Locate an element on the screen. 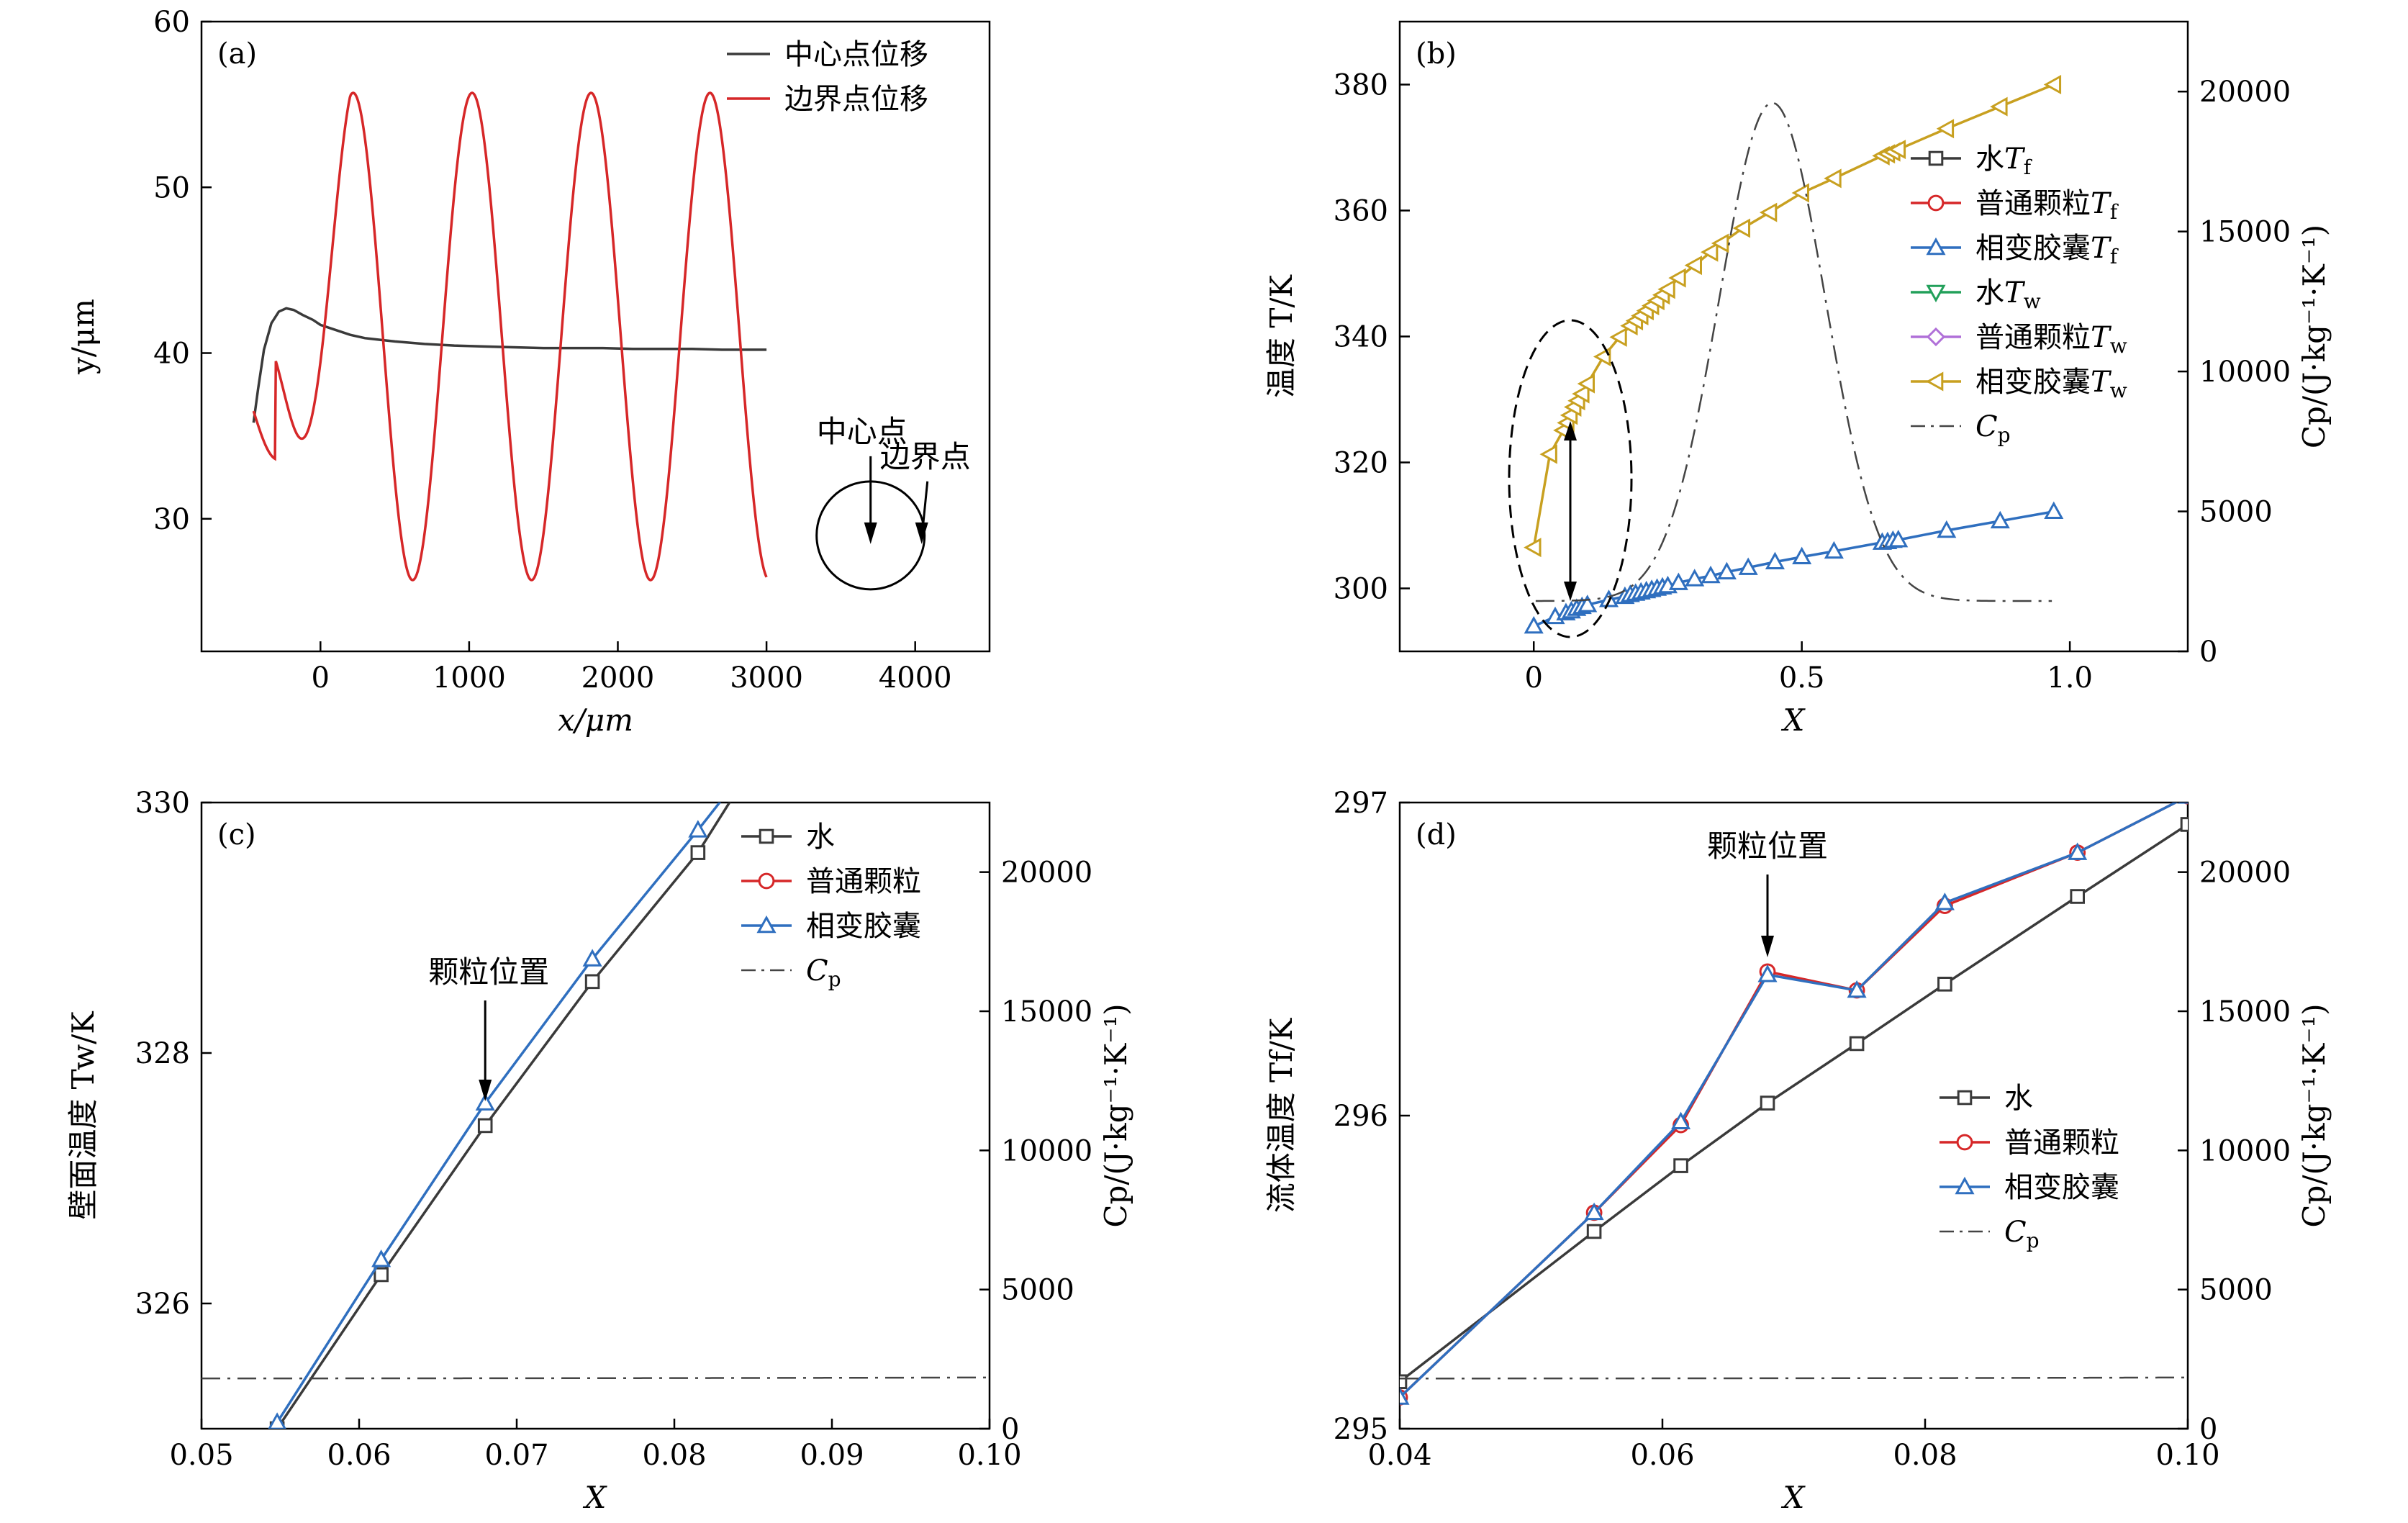 This screenshot has height=1523, width=2408. y-axis-label: y/μm is located at coordinates (83, 337).